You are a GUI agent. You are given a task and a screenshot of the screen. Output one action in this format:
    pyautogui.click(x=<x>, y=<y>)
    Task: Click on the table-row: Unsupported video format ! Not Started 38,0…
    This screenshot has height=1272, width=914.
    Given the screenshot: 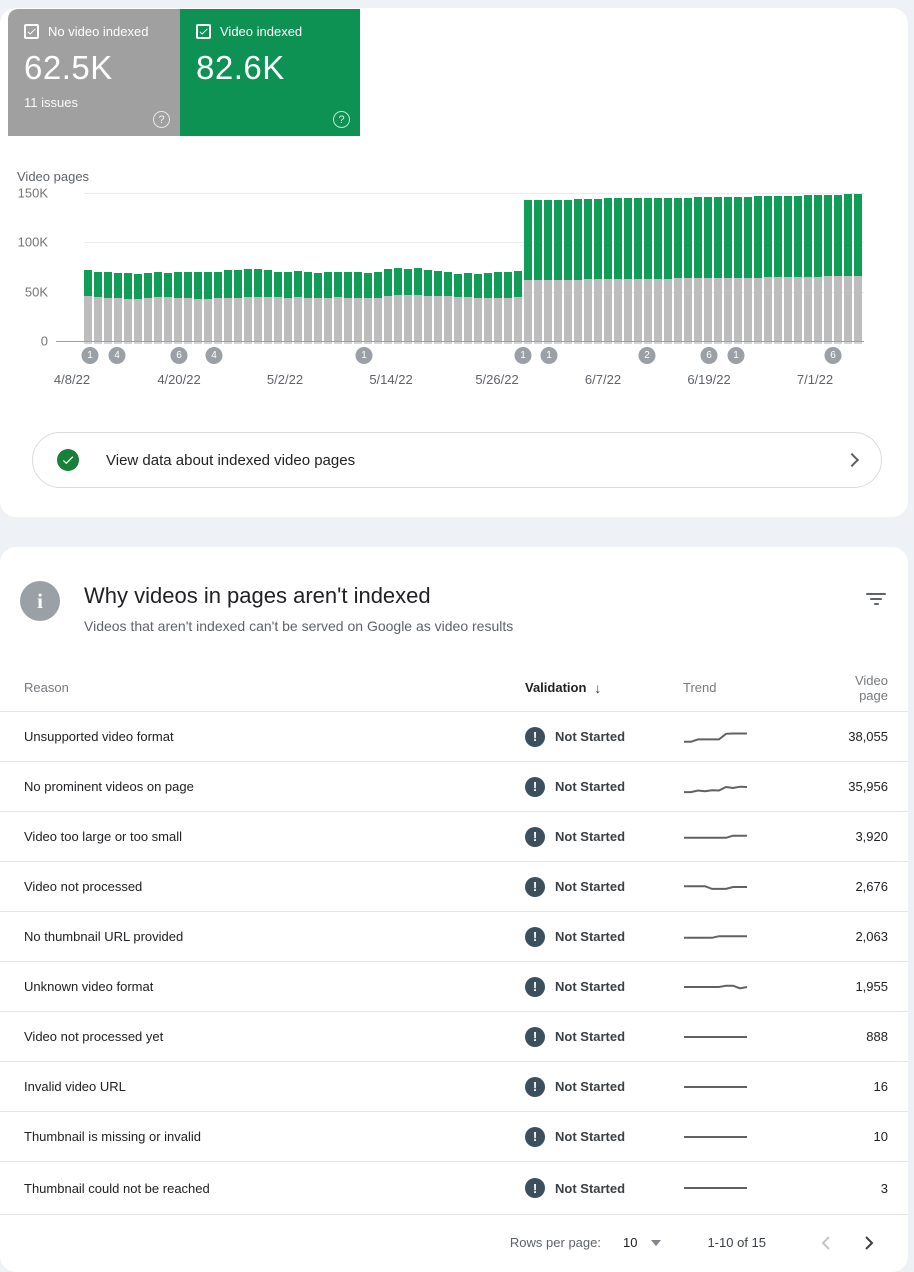 What is the action you would take?
    pyautogui.click(x=454, y=737)
    